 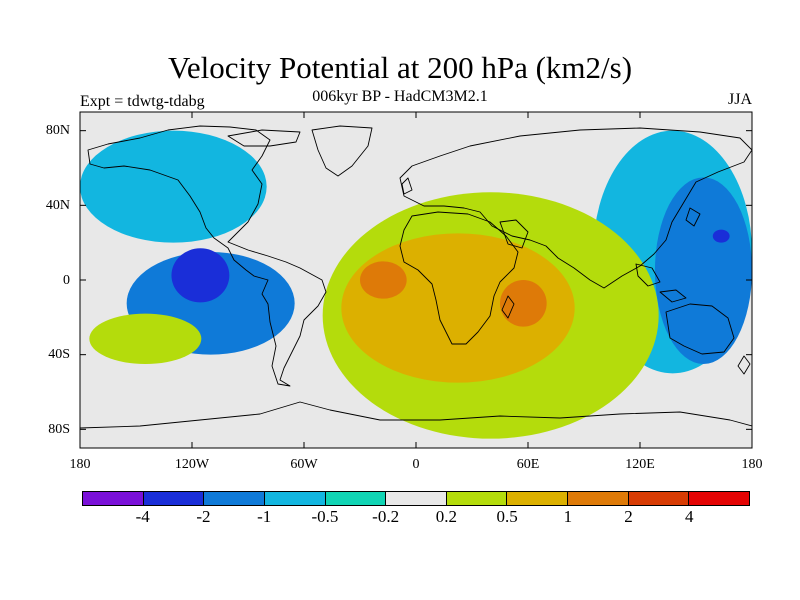 I want to click on colorbar-label: -2, so click(x=203, y=516).